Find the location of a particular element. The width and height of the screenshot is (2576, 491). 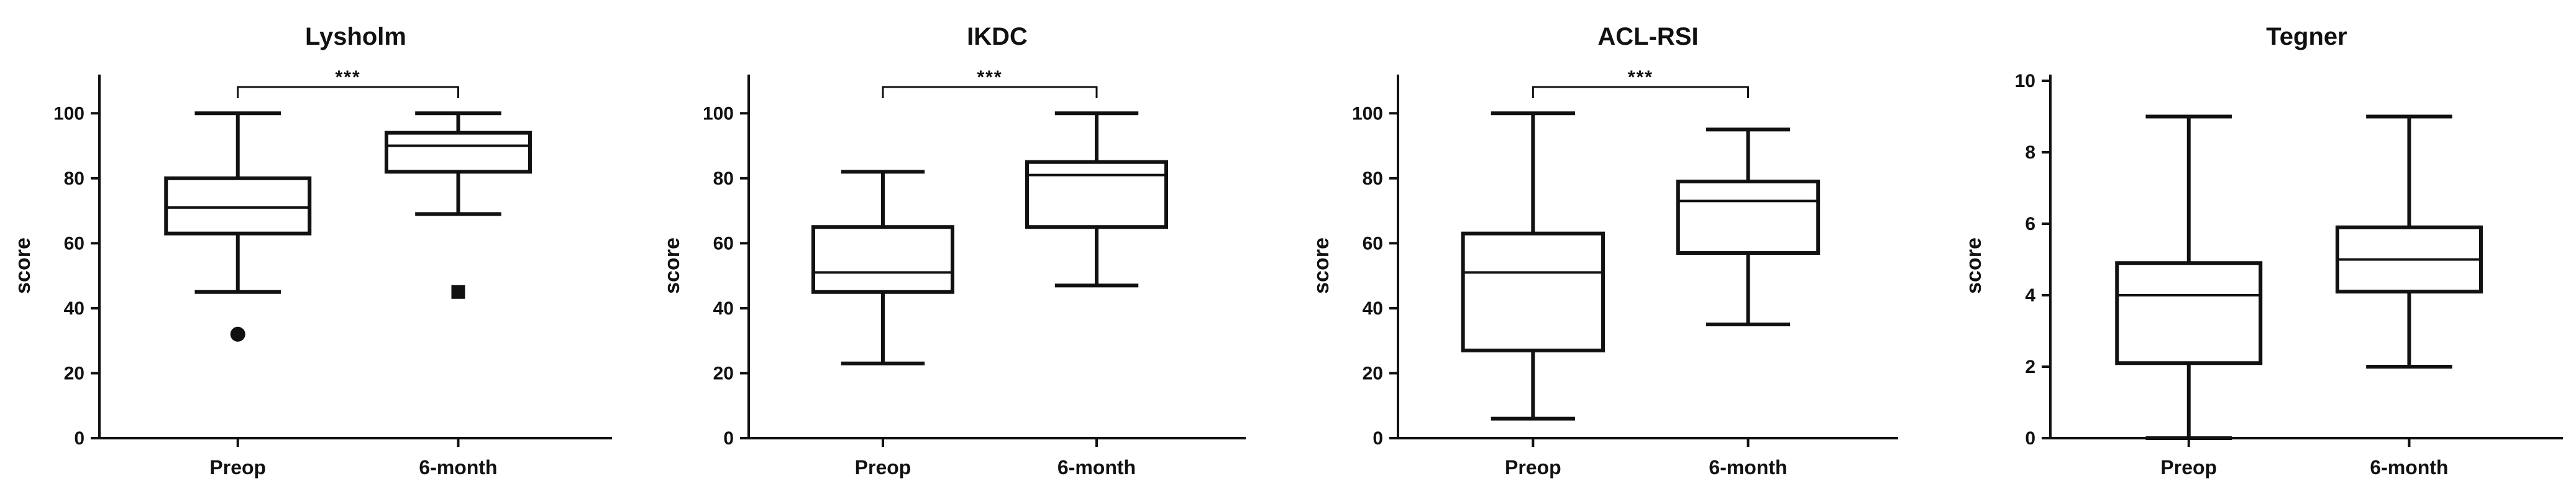

y-tick-label: 2 is located at coordinates (2030, 367).